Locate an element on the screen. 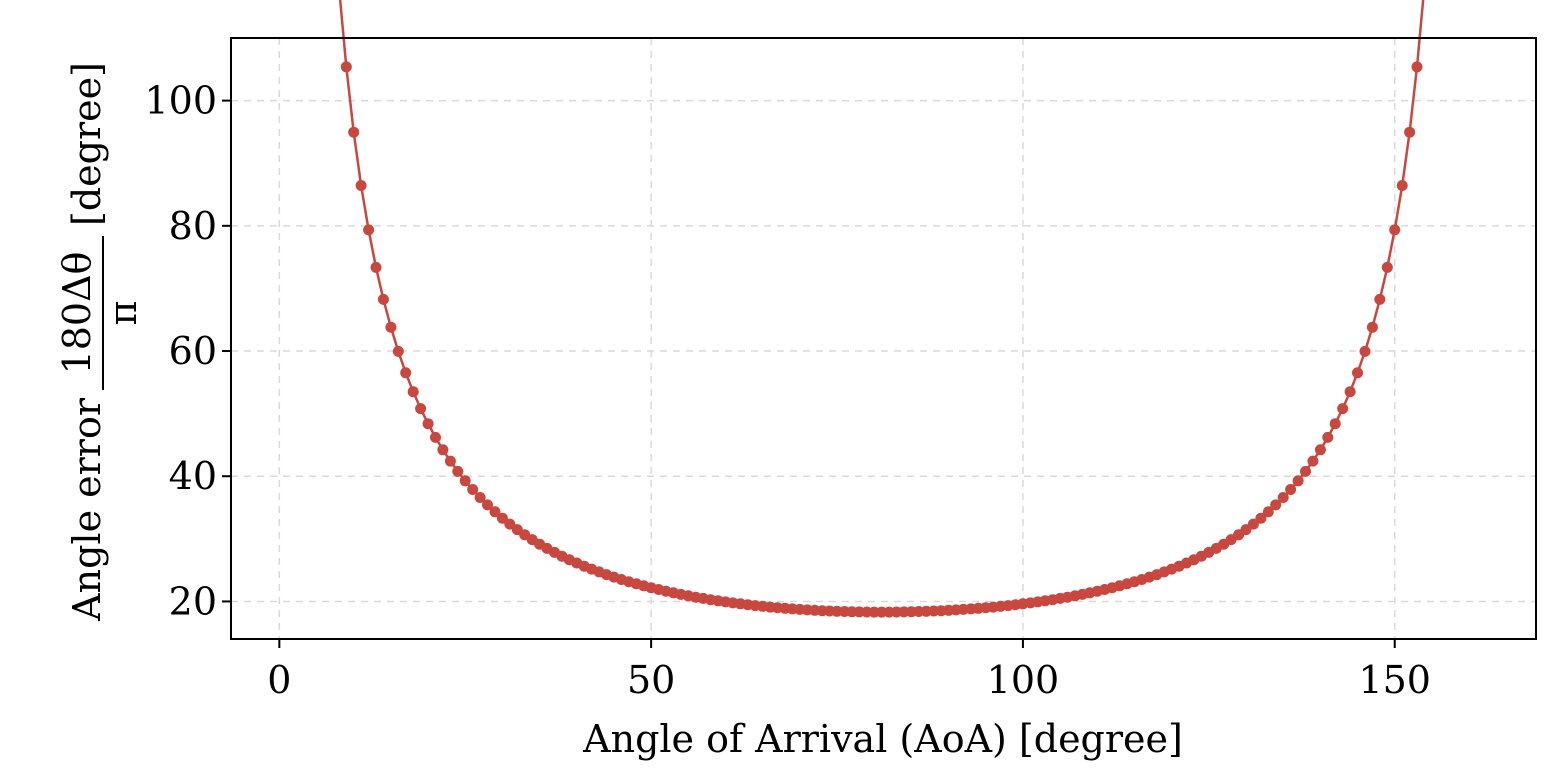  y-tick-label: 60 is located at coordinates (193, 351).